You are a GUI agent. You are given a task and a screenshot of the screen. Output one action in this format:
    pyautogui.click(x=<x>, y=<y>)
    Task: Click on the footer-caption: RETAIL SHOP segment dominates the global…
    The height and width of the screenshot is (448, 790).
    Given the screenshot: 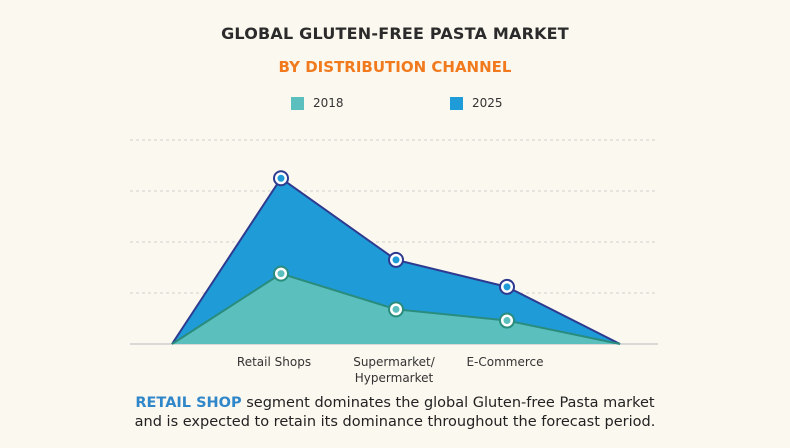 What is the action you would take?
    pyautogui.click(x=395, y=413)
    